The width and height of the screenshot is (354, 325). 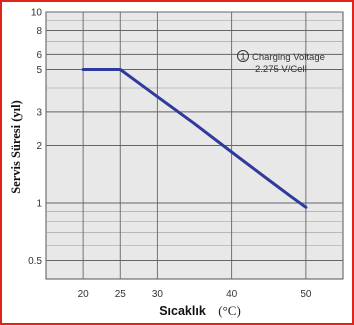 What do you see at coordinates (16, 147) in the screenshot?
I see `y-axis-label: Servis Süresi (yıl)` at bounding box center [16, 147].